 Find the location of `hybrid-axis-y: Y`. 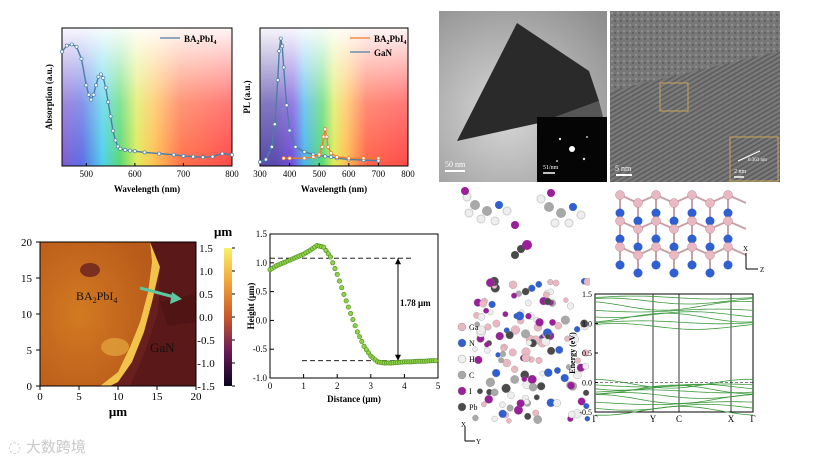

hybrid-axis-y: Y is located at coordinates (478, 442).